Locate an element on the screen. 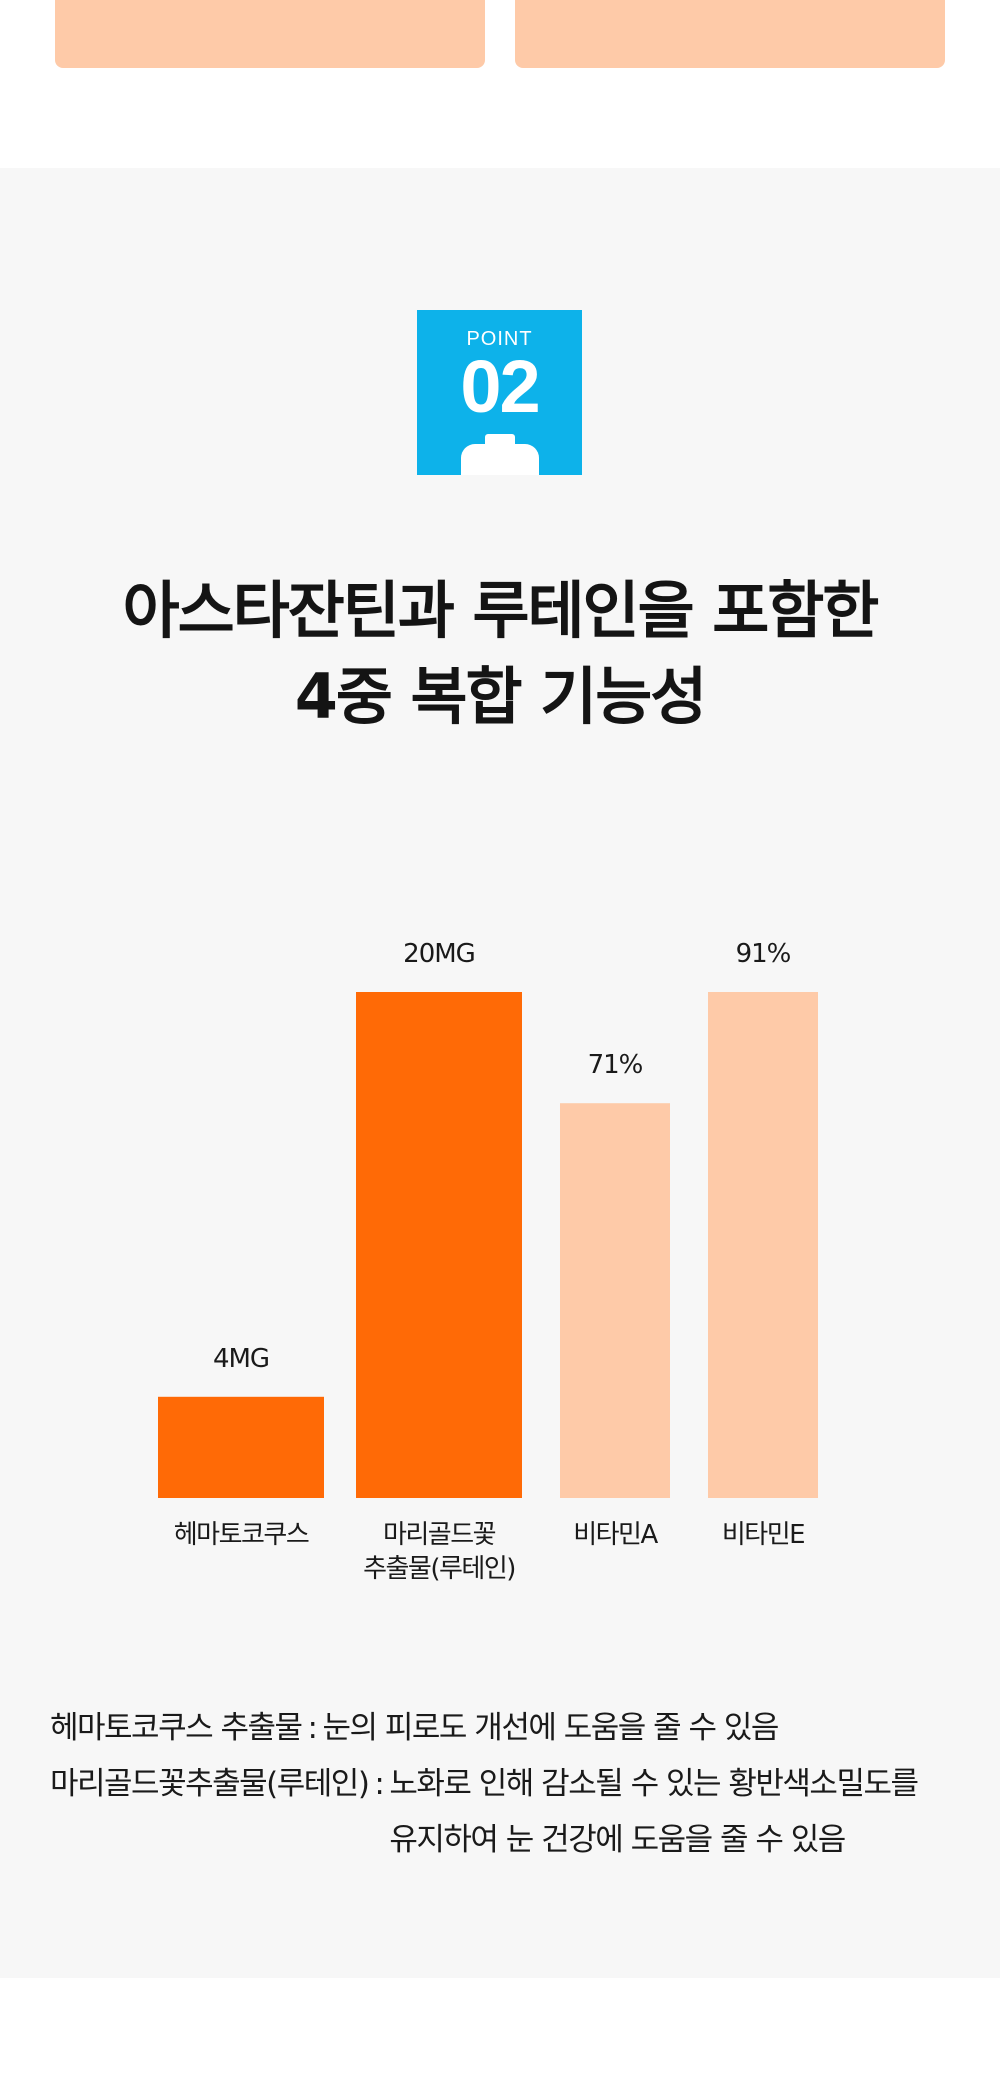  note-description-line: 눈의 피로도 개선에 도움을 줄 수 있음 is located at coordinates (551, 1728).